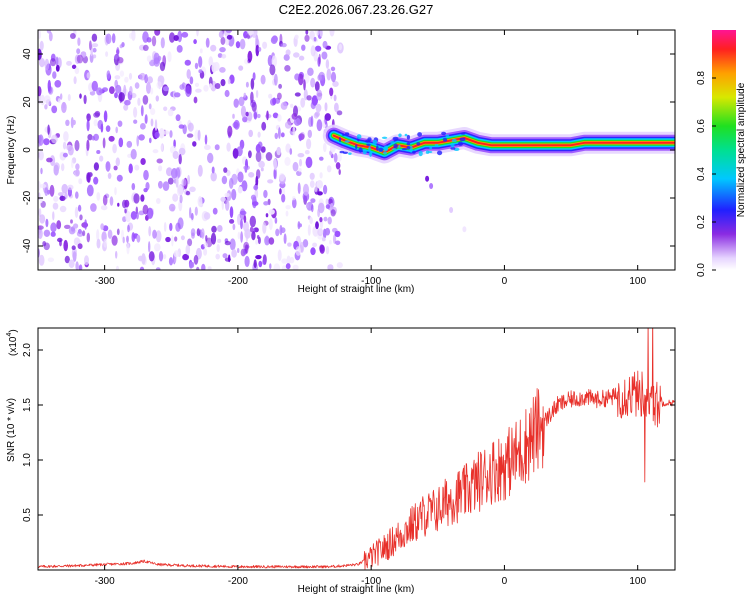 This screenshot has height=600, width=750. What do you see at coordinates (371, 581) in the screenshot?
I see `x-tick-label: -100` at bounding box center [371, 581].